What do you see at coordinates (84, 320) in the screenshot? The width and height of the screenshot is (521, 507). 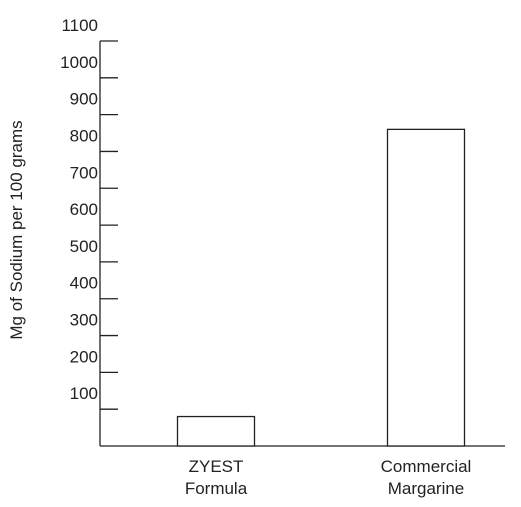 I see `y-tick-label: 300` at bounding box center [84, 320].